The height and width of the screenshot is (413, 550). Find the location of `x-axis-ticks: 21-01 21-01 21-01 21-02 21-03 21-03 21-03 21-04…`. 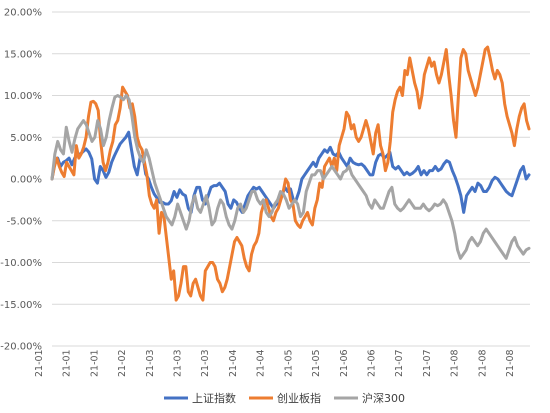

x-axis-ticks: 21-01 21-01 21-01 21-02 21-03 21-03 21-03 21-04… is located at coordinates (275, 363).